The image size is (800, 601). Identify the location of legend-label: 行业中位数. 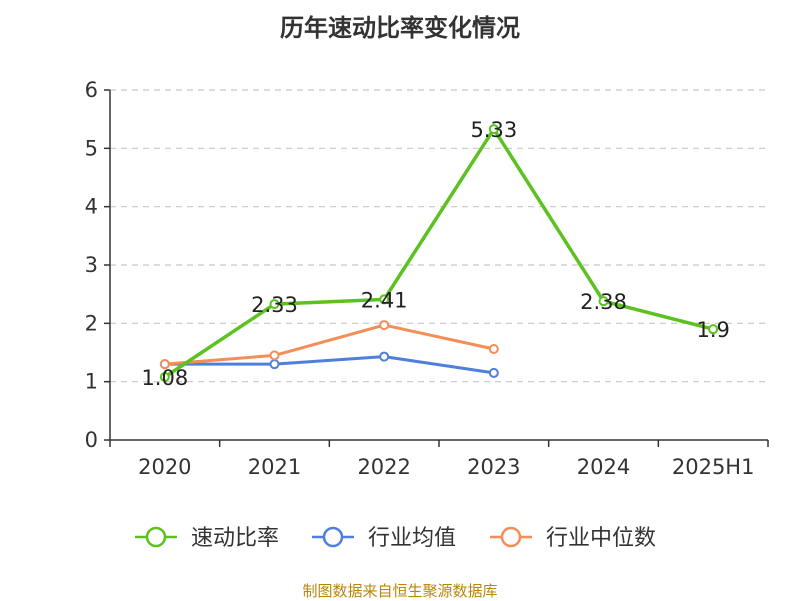
(601, 538).